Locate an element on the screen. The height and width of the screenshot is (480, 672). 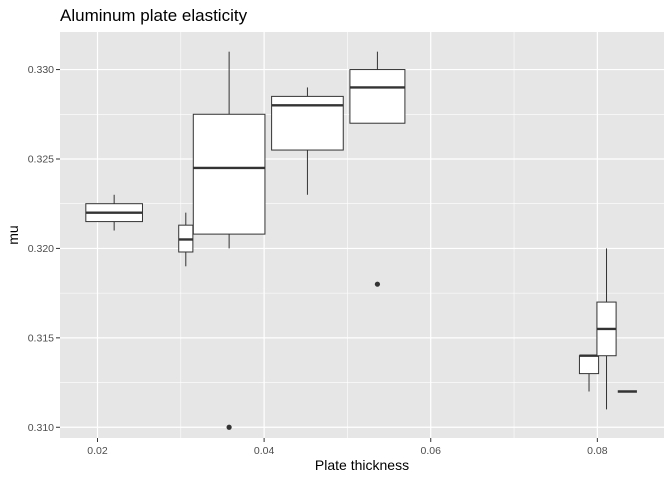
y-tick-label: 0.315 is located at coordinates (41, 338).